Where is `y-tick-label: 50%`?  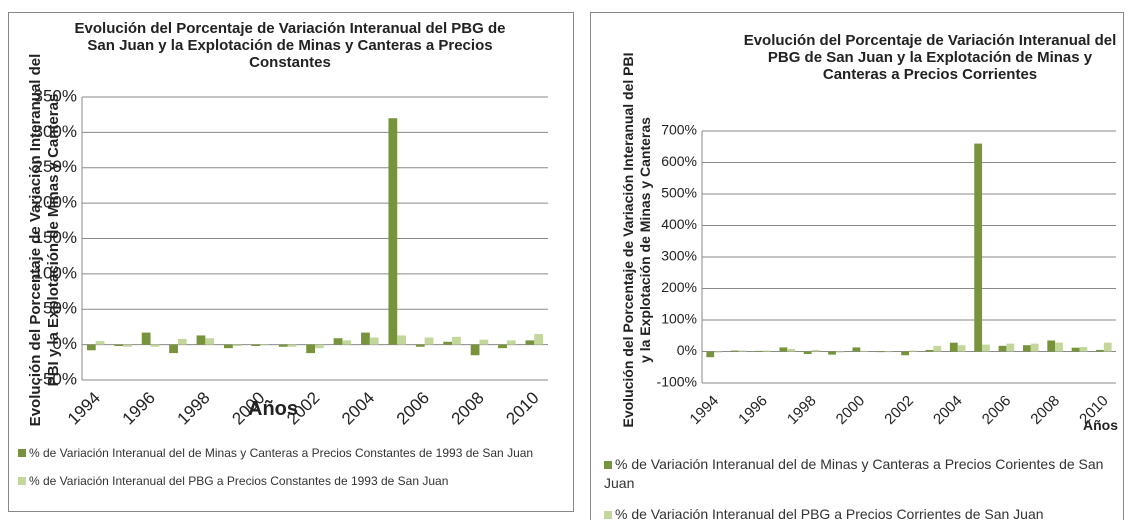 y-tick-label: 50% is located at coordinates (60, 308).